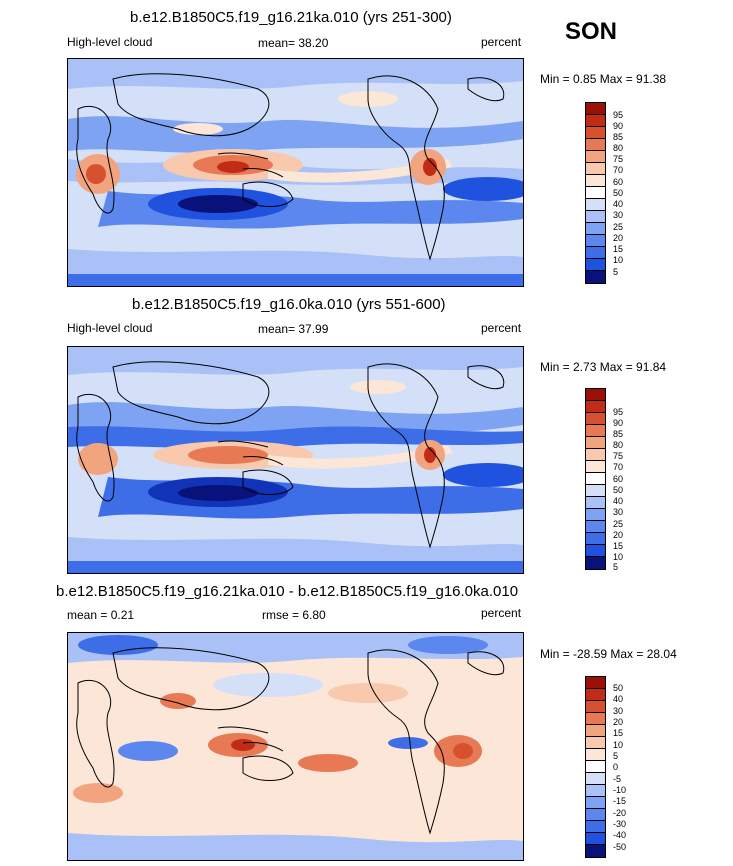 The image size is (733, 866). Describe the element at coordinates (178, 701) in the screenshot. I see `asia-positive` at that location.